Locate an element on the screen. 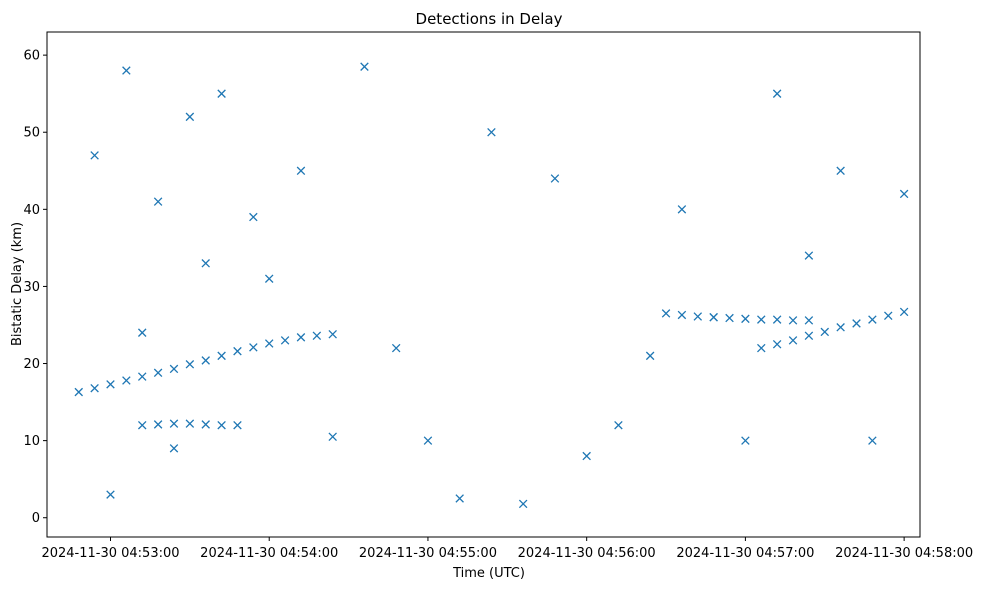 This screenshot has height=590, width=988. y-tick-label: 30 is located at coordinates (31, 287).